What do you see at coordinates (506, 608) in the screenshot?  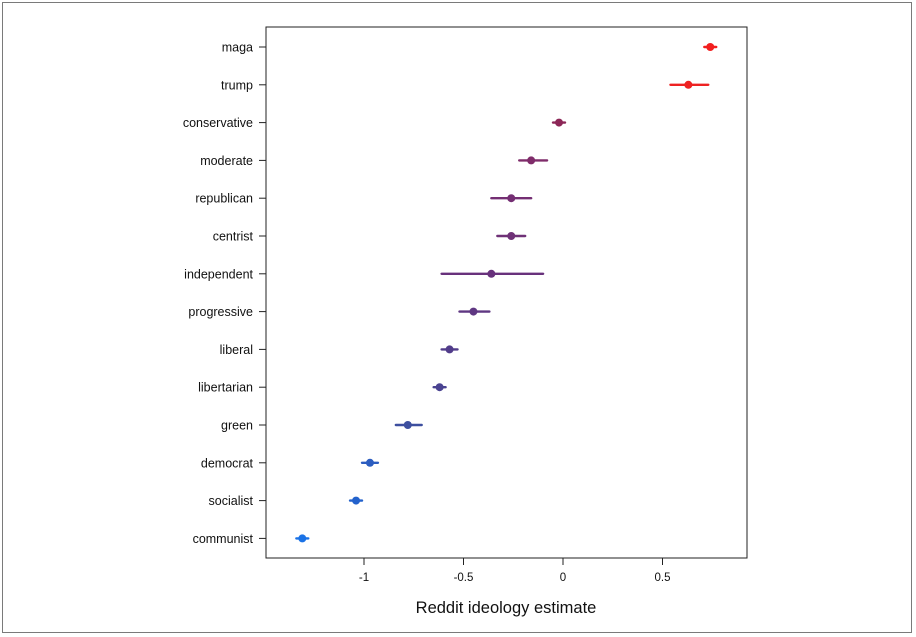 I see `x-axis-title: Reddit ideology estimate` at bounding box center [506, 608].